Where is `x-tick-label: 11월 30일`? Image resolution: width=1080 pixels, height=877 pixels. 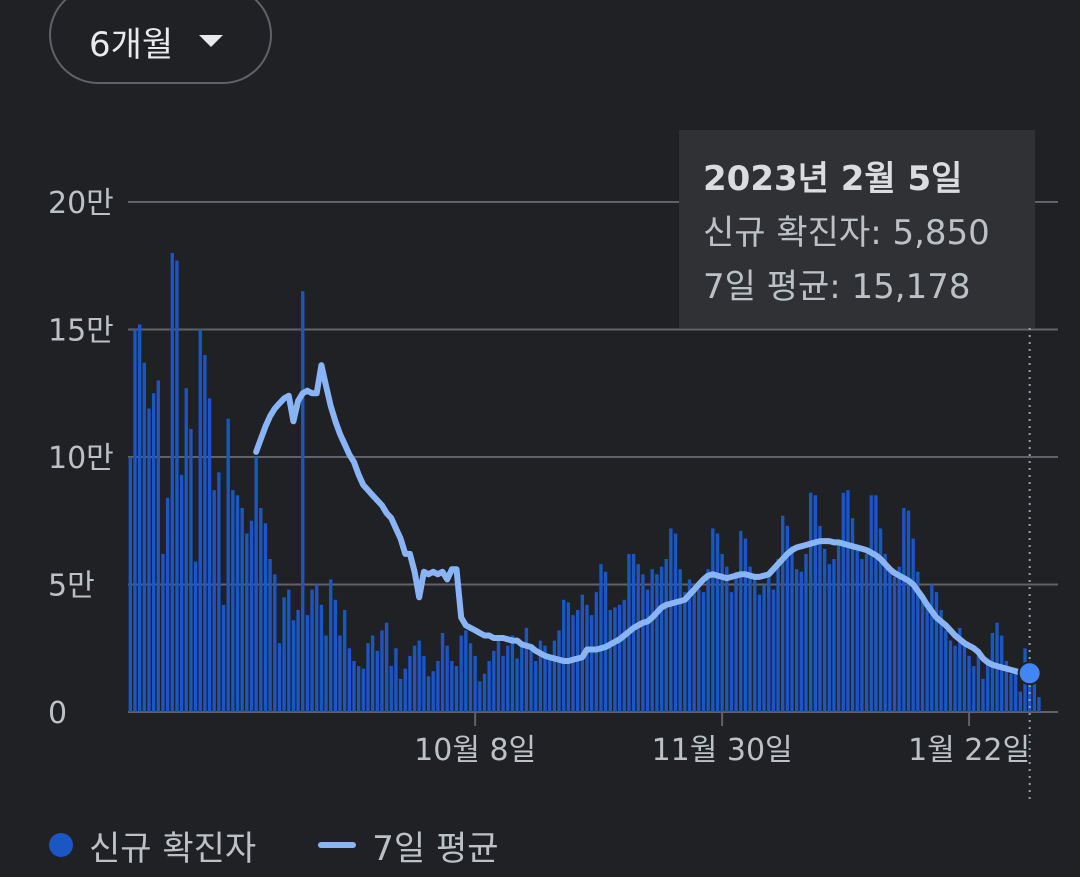 x-tick-label: 11월 30일 is located at coordinates (722, 750).